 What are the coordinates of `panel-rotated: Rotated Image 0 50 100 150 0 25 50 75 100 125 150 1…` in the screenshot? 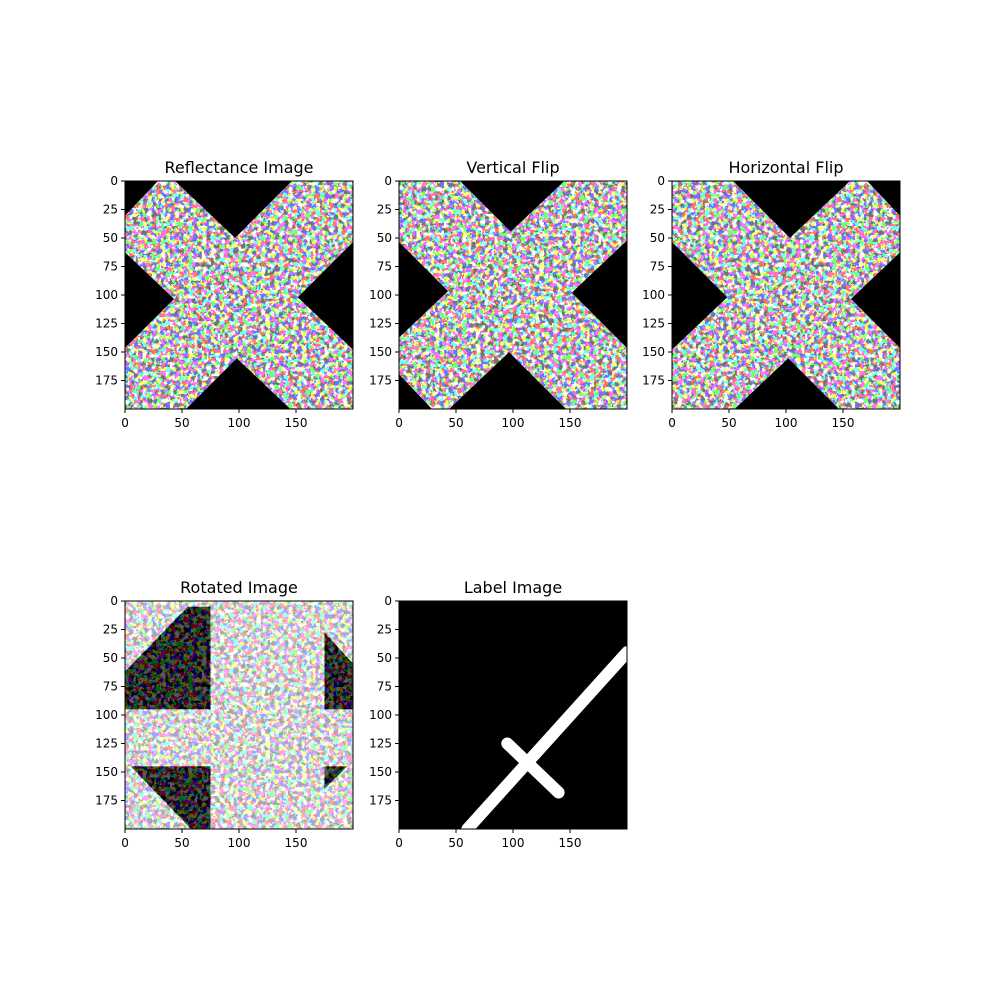 It's located at (224, 714).